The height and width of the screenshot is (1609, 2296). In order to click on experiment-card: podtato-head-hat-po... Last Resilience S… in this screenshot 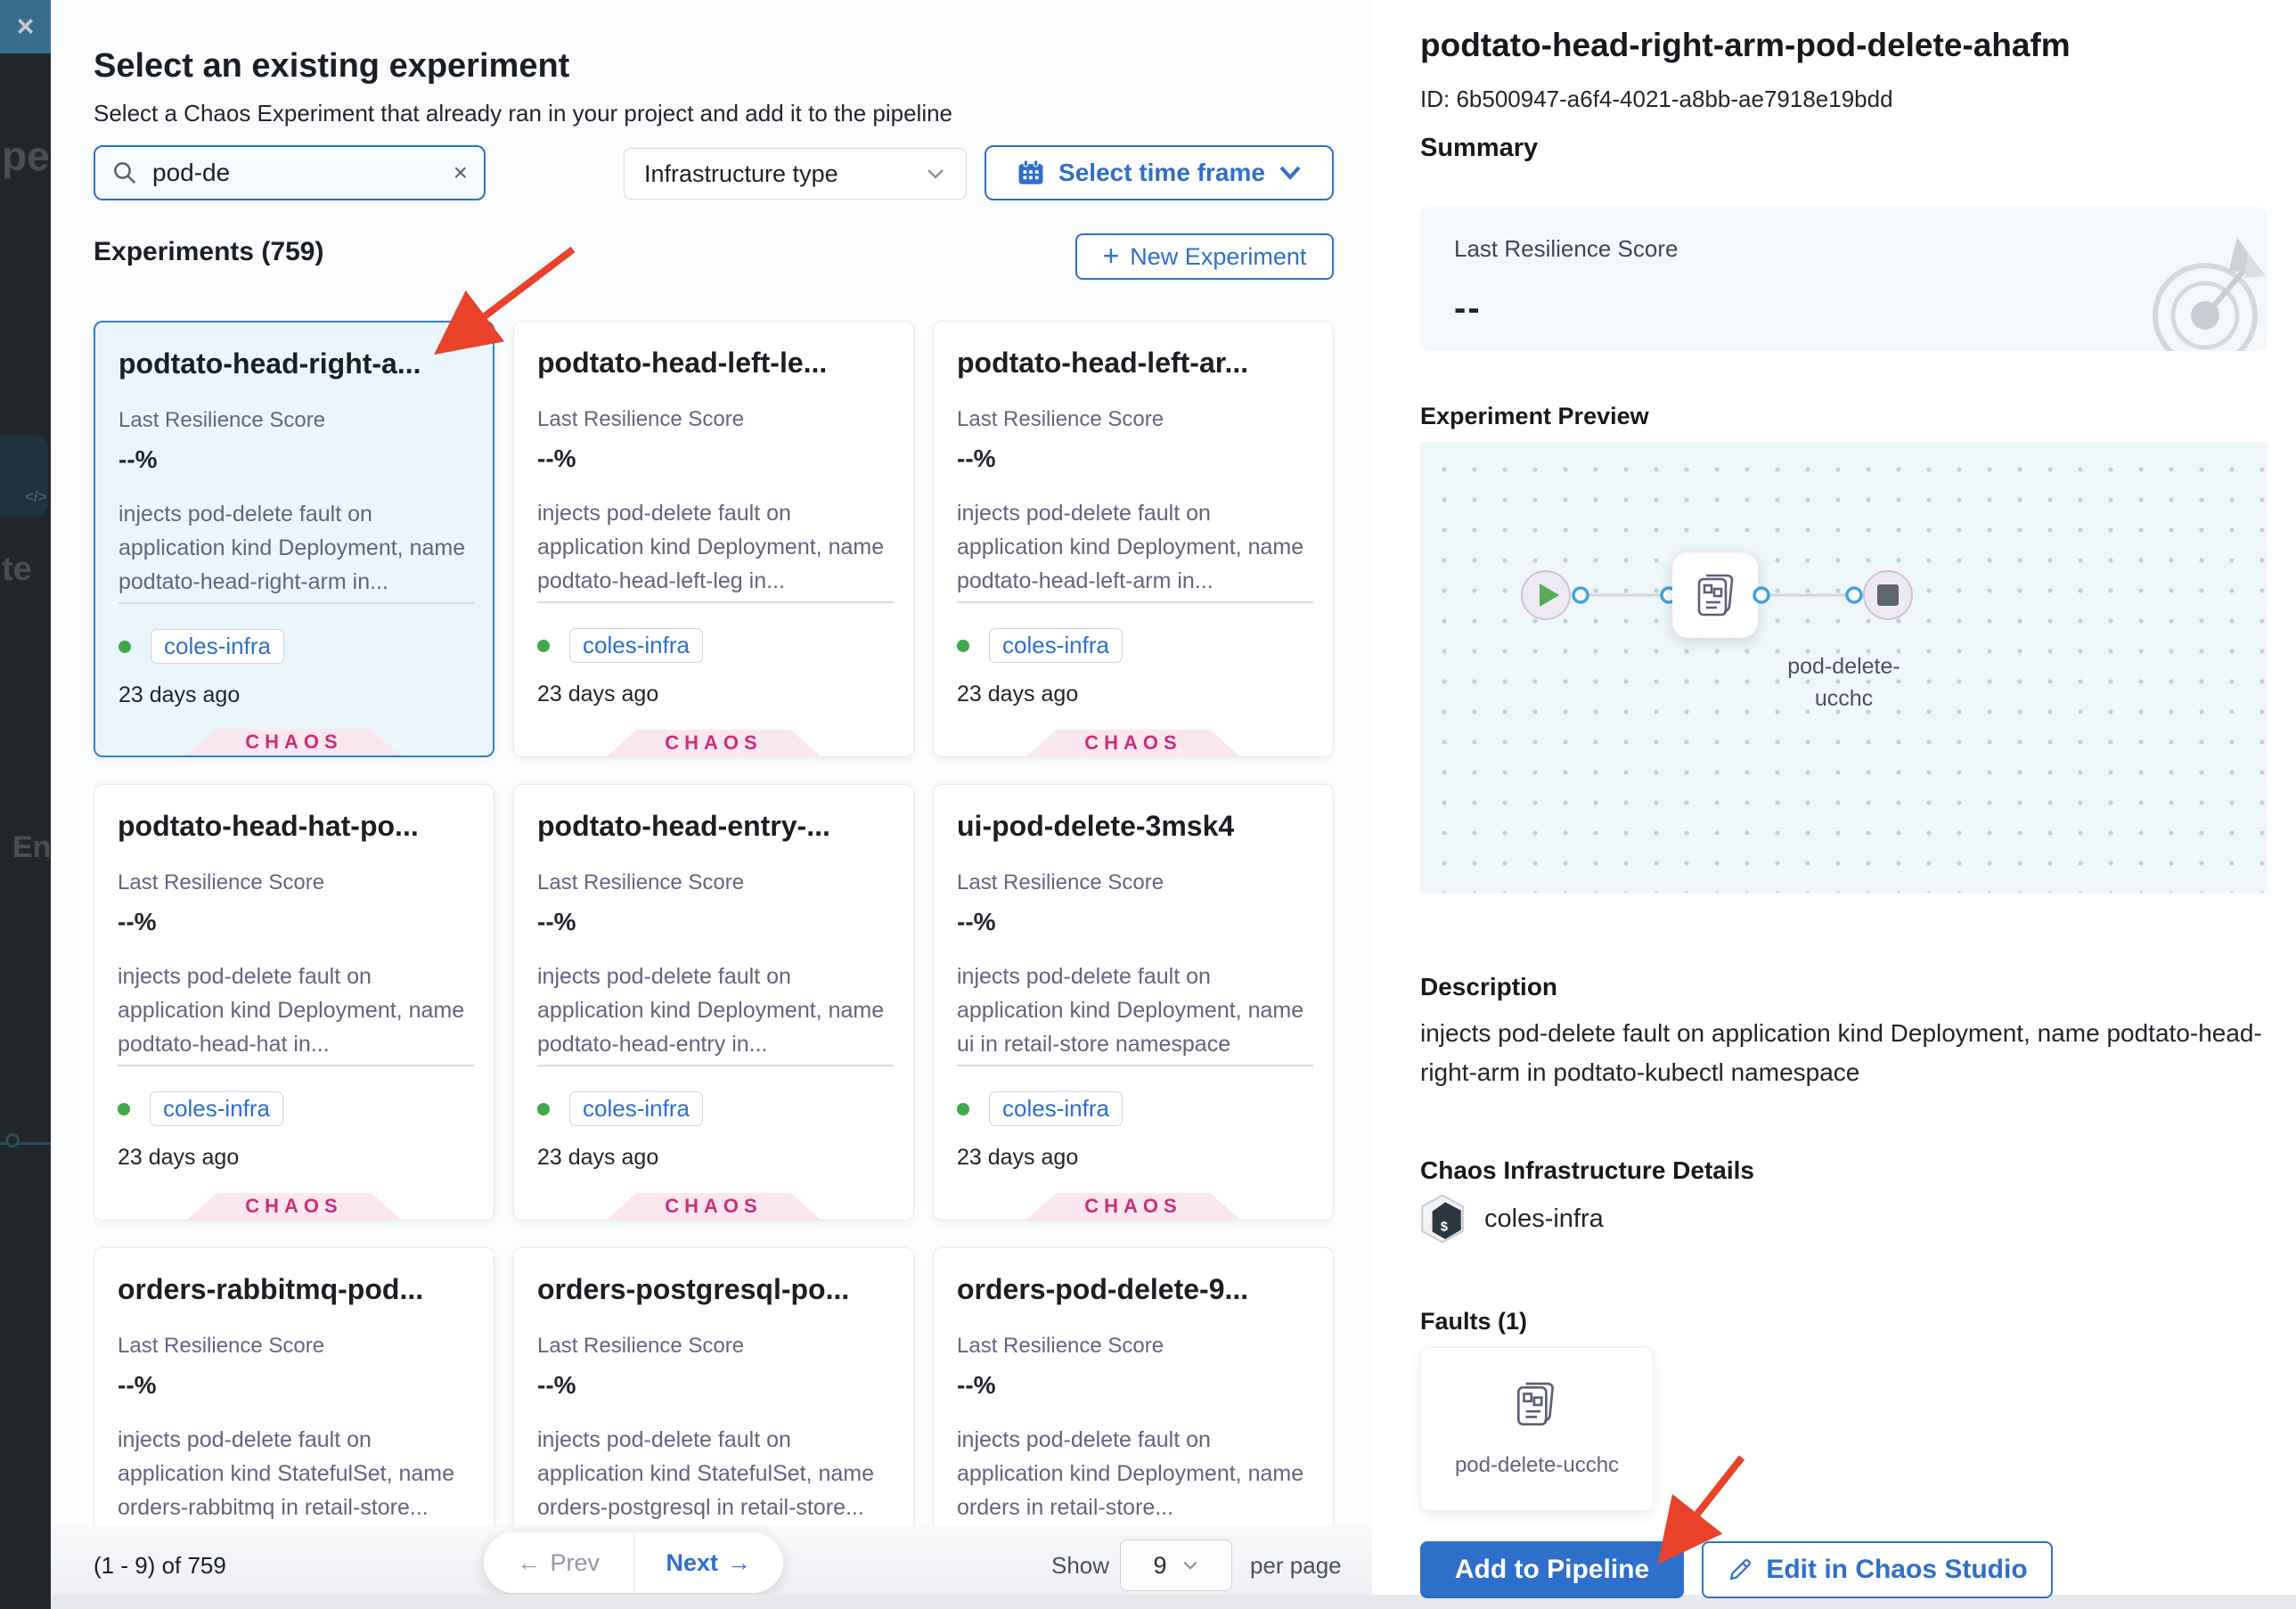, I will do `click(294, 1002)`.